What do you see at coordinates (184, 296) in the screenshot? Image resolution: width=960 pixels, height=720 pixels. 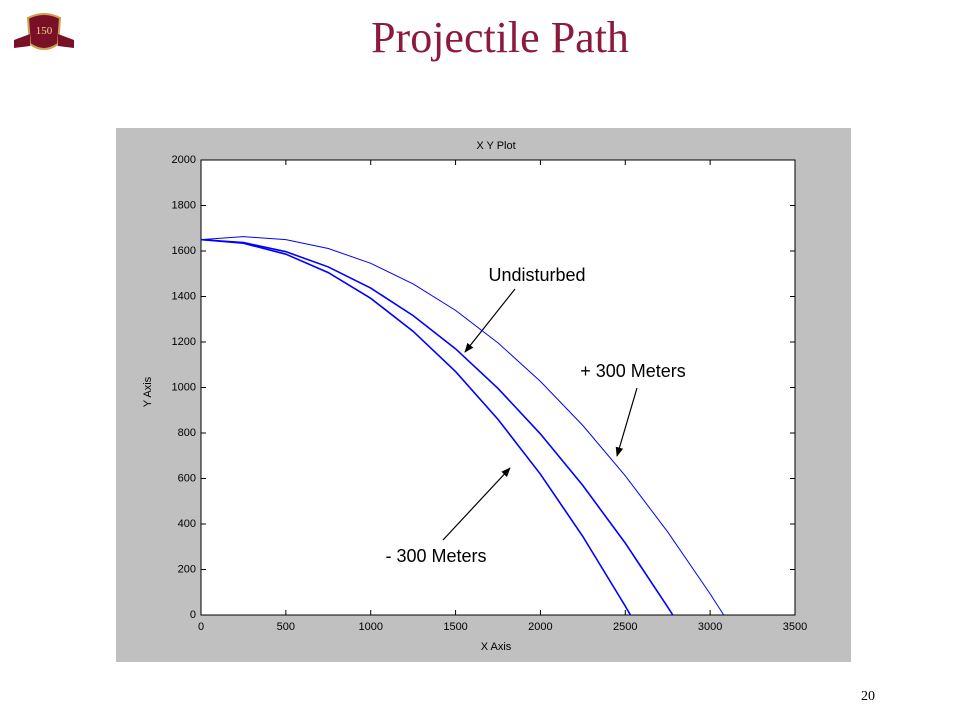 I see `y-tick-label: 1400` at bounding box center [184, 296].